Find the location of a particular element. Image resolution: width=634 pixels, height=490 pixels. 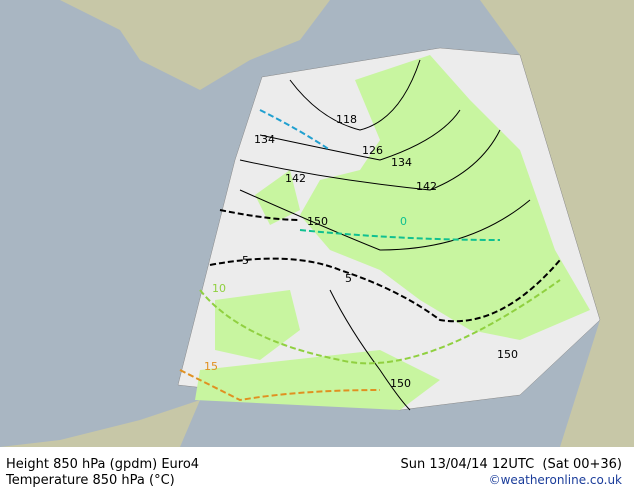

title: Height 850 hPa (gpdm) Euro4 is located at coordinates (103, 464).